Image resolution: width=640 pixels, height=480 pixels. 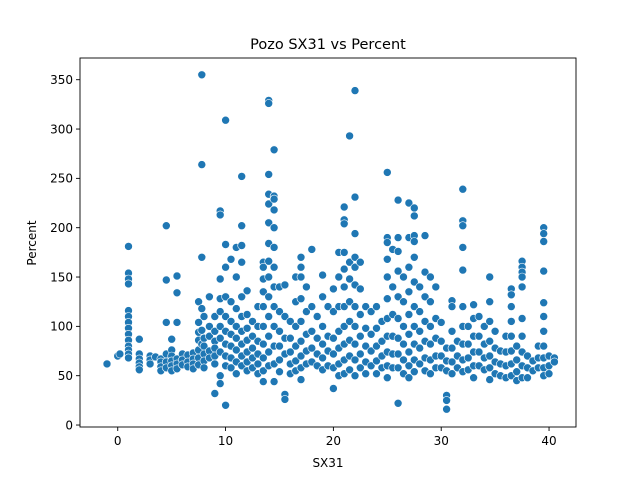 What do you see at coordinates (69, 425) in the screenshot?
I see `y-tick-label: 0` at bounding box center [69, 425].